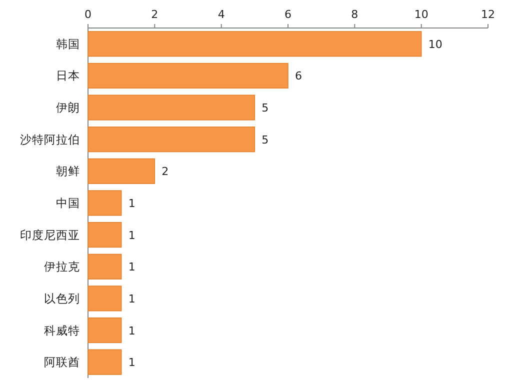 The image size is (512, 382). I want to click on data-label: 10, so click(435, 44).